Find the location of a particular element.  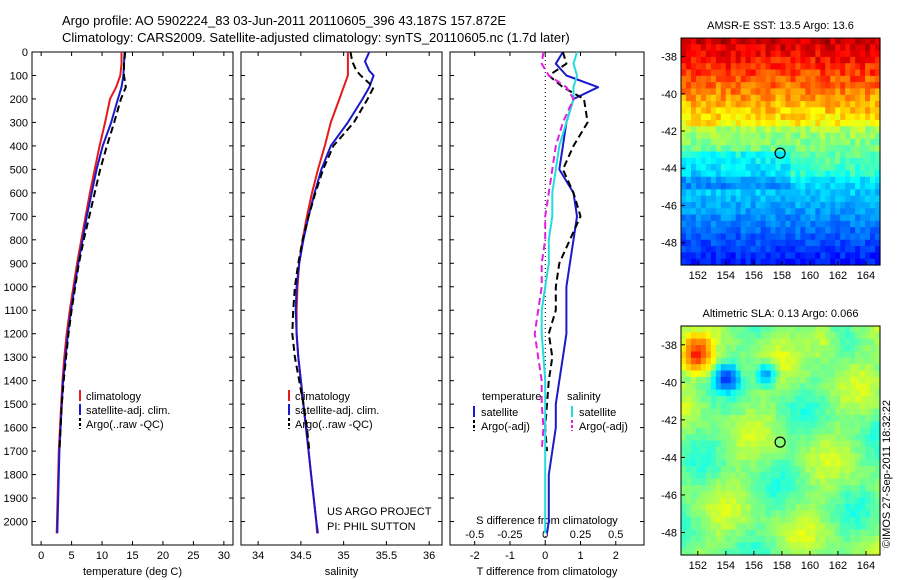

y-tick-label: 1300 is located at coordinates (16, 358).